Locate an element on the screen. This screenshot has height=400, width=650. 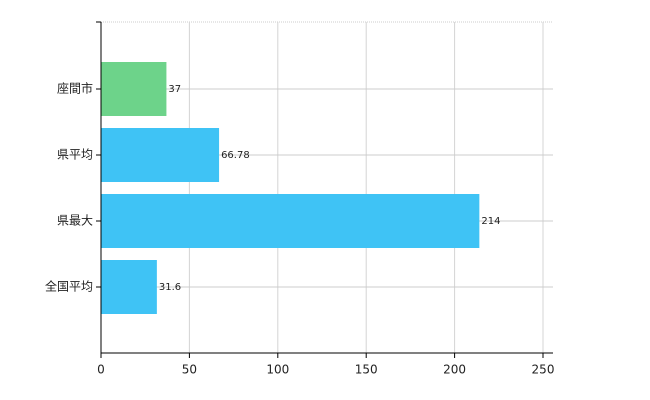
y-tick-label: 座間市 is located at coordinates (75, 88).